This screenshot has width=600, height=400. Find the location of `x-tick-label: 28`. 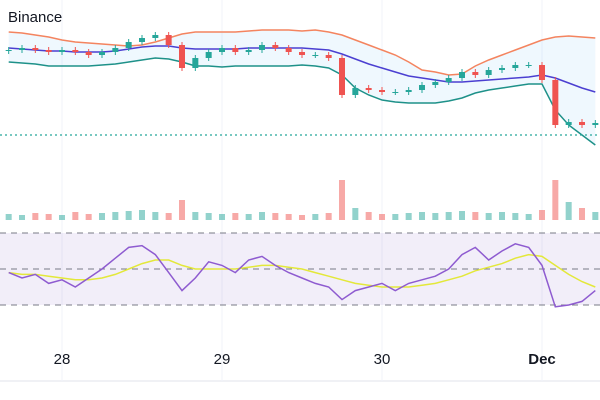

x-tick-label: 28 is located at coordinates (62, 359).